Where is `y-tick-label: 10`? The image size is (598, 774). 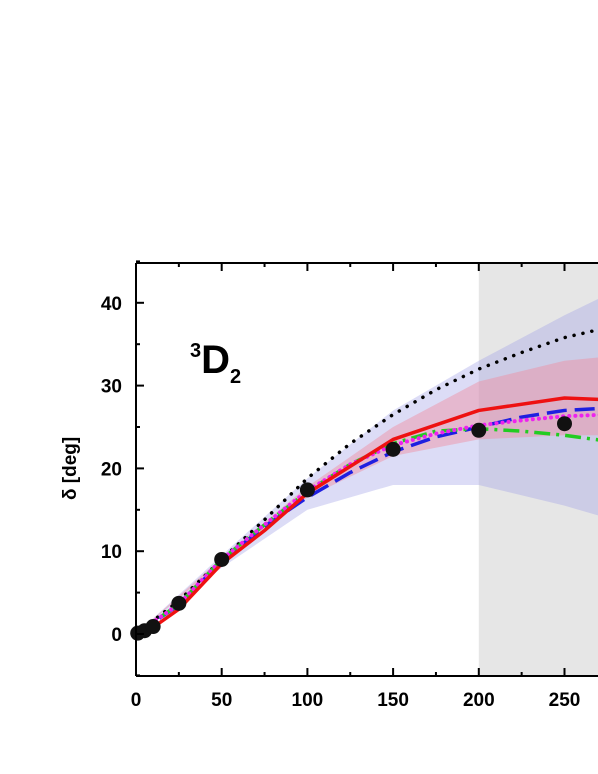 y-tick-label: 10 is located at coordinates (111, 552).